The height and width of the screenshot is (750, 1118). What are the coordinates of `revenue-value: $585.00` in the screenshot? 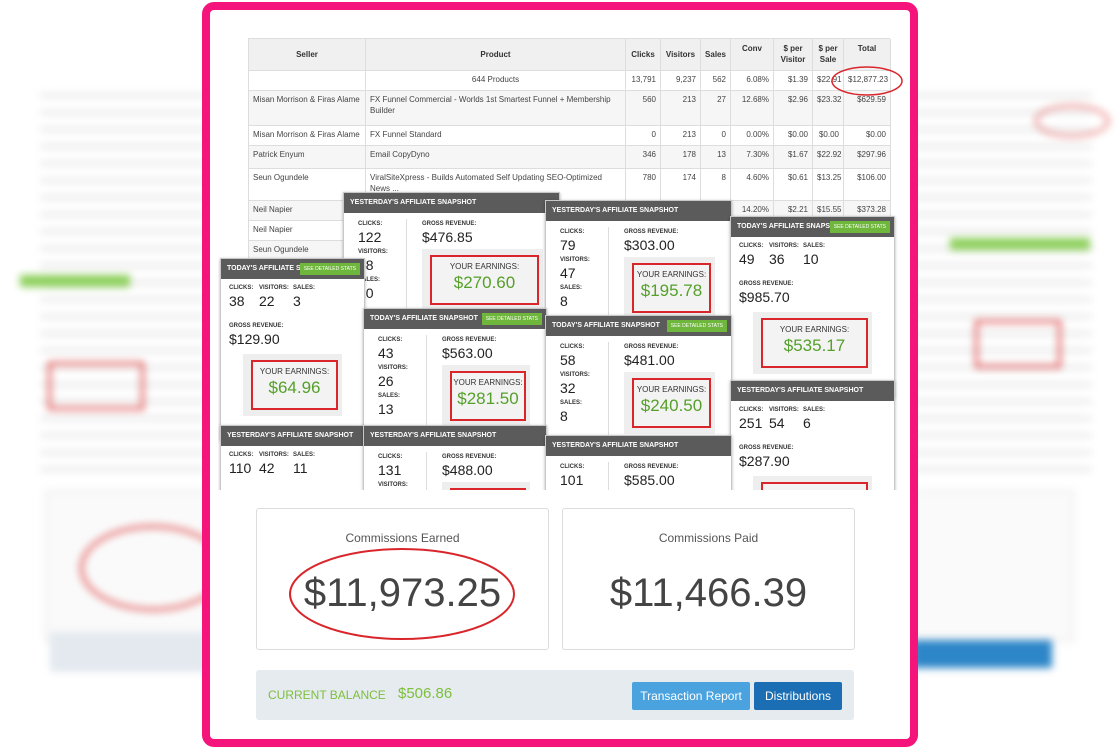 It's located at (649, 480).